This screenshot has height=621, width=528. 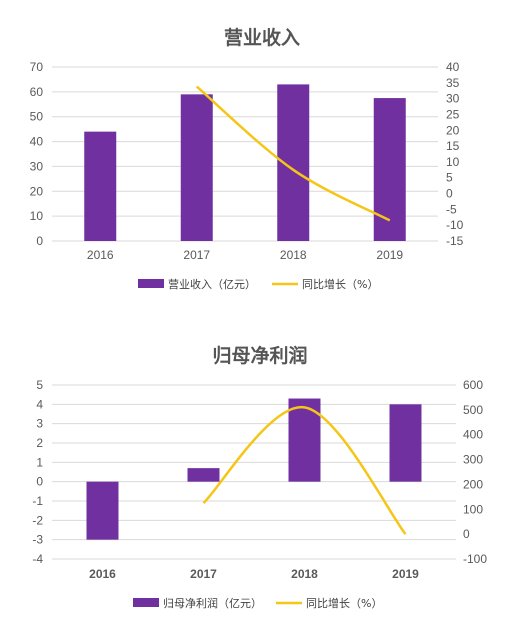 I want to click on y-tick-label: 30, so click(x=37, y=166).